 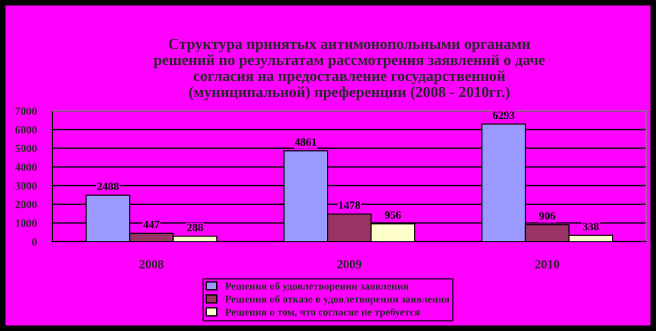 I want to click on data-label: 447, so click(x=151, y=224).